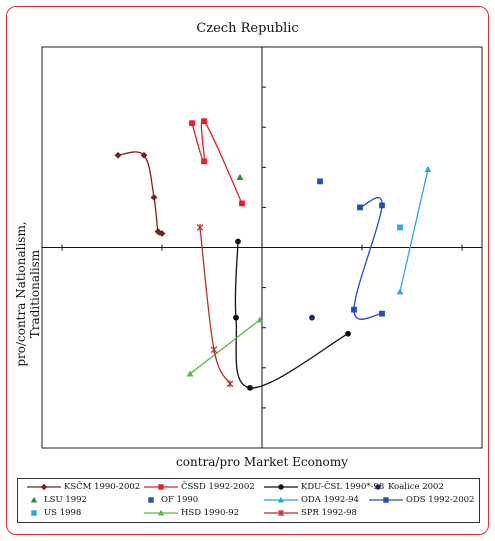 The width and height of the screenshot is (495, 541). I want to click on legend-label: Koalice 2002, so click(416, 487).